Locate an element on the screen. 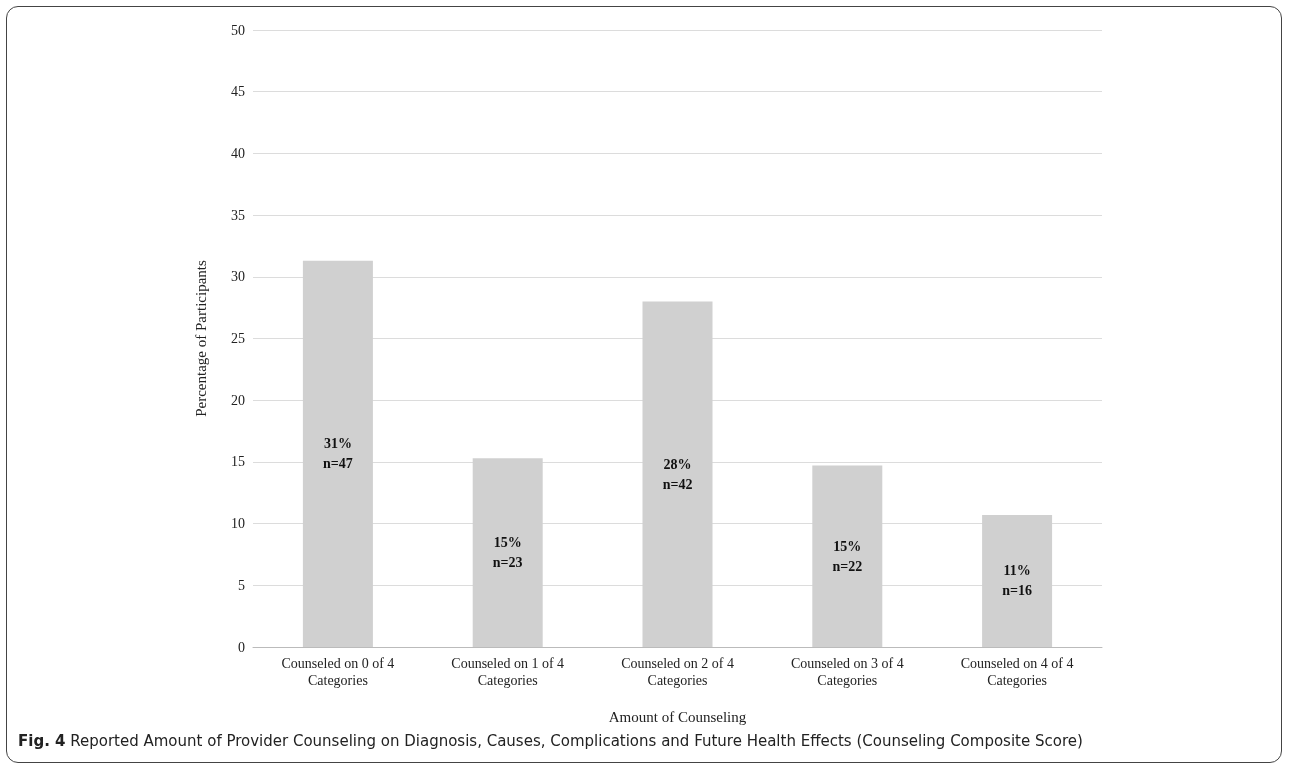  y-tick-label: 40 is located at coordinates (238, 153).